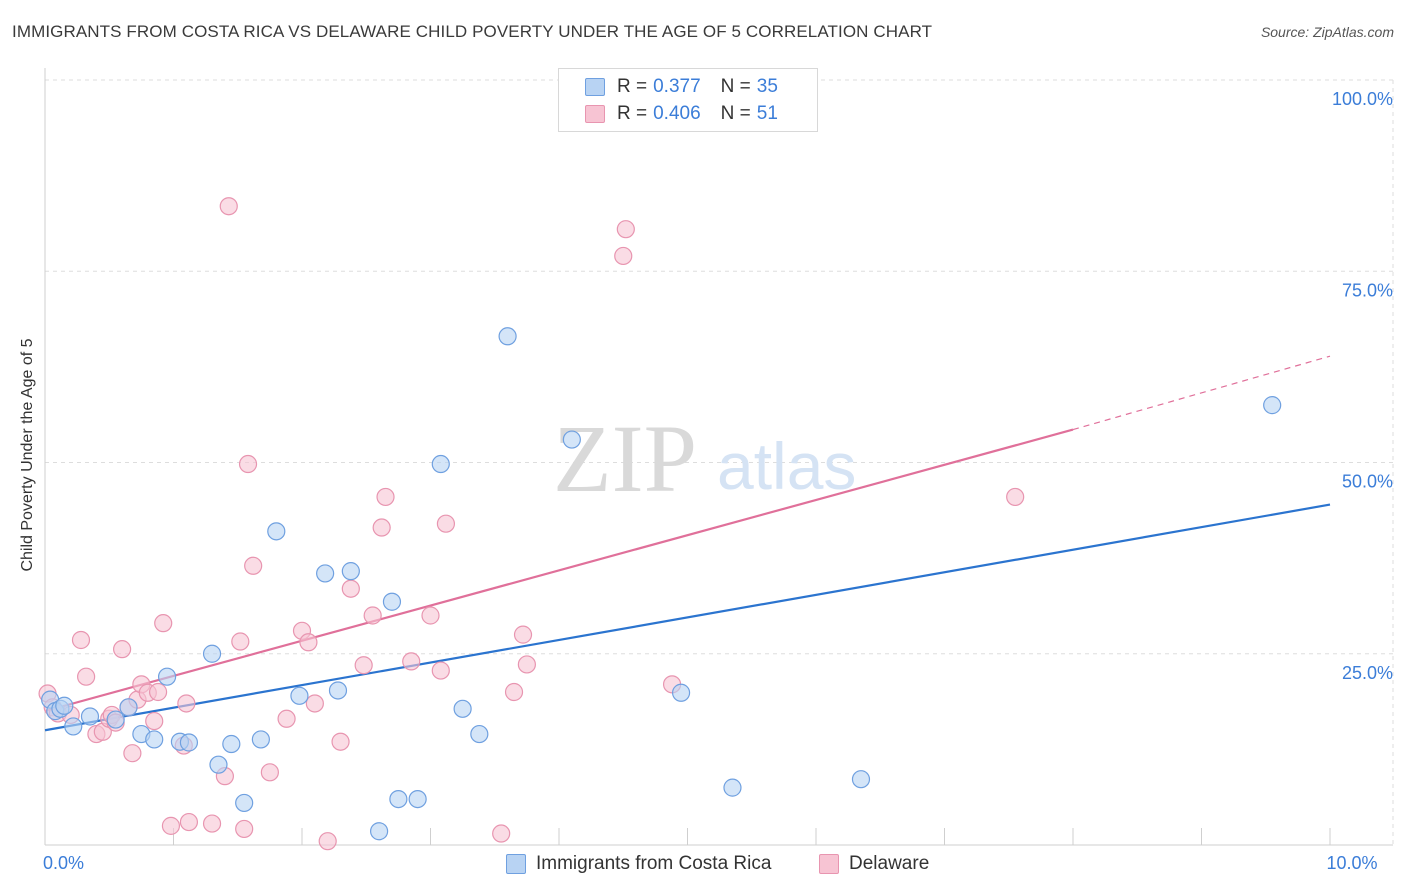  Describe the element at coordinates (595, 114) in the screenshot. I see `legend-swatch-pink` at that location.